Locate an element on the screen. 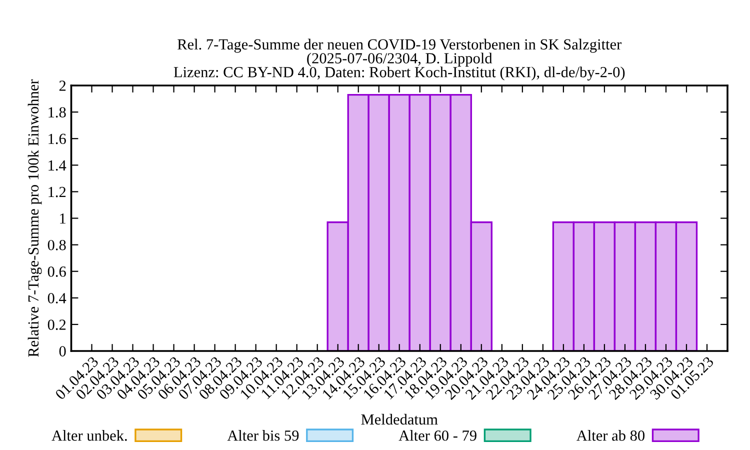  y-tick-label: 0.8 is located at coordinates (57, 245).